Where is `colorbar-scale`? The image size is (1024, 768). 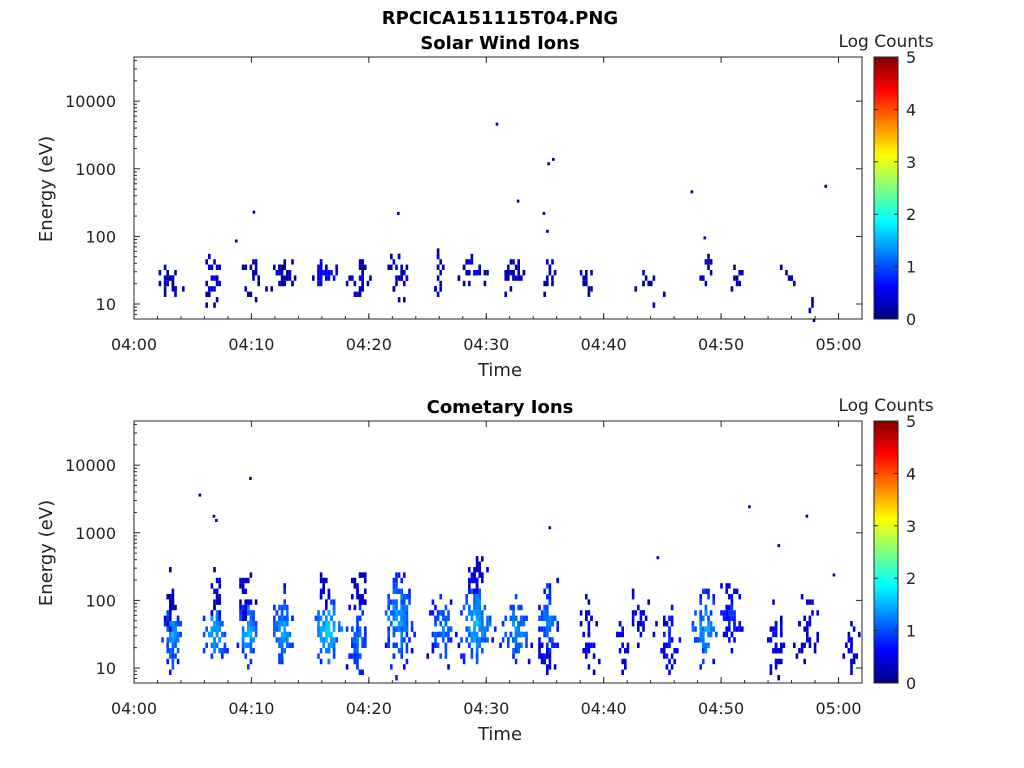
colorbar-scale is located at coordinates (886, 188).